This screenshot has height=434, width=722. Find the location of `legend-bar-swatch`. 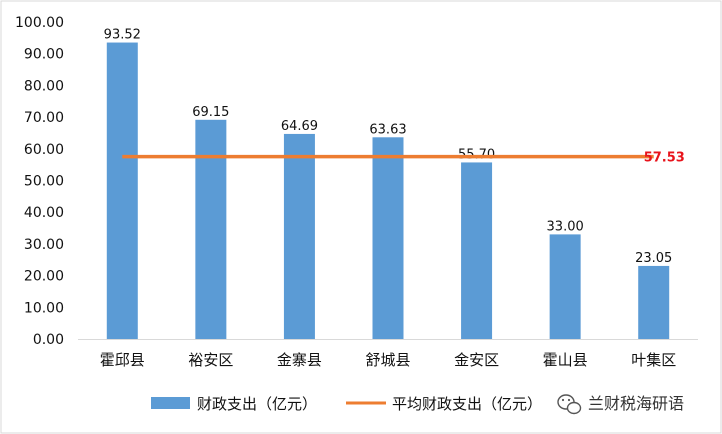

legend-bar-swatch is located at coordinates (170, 403).